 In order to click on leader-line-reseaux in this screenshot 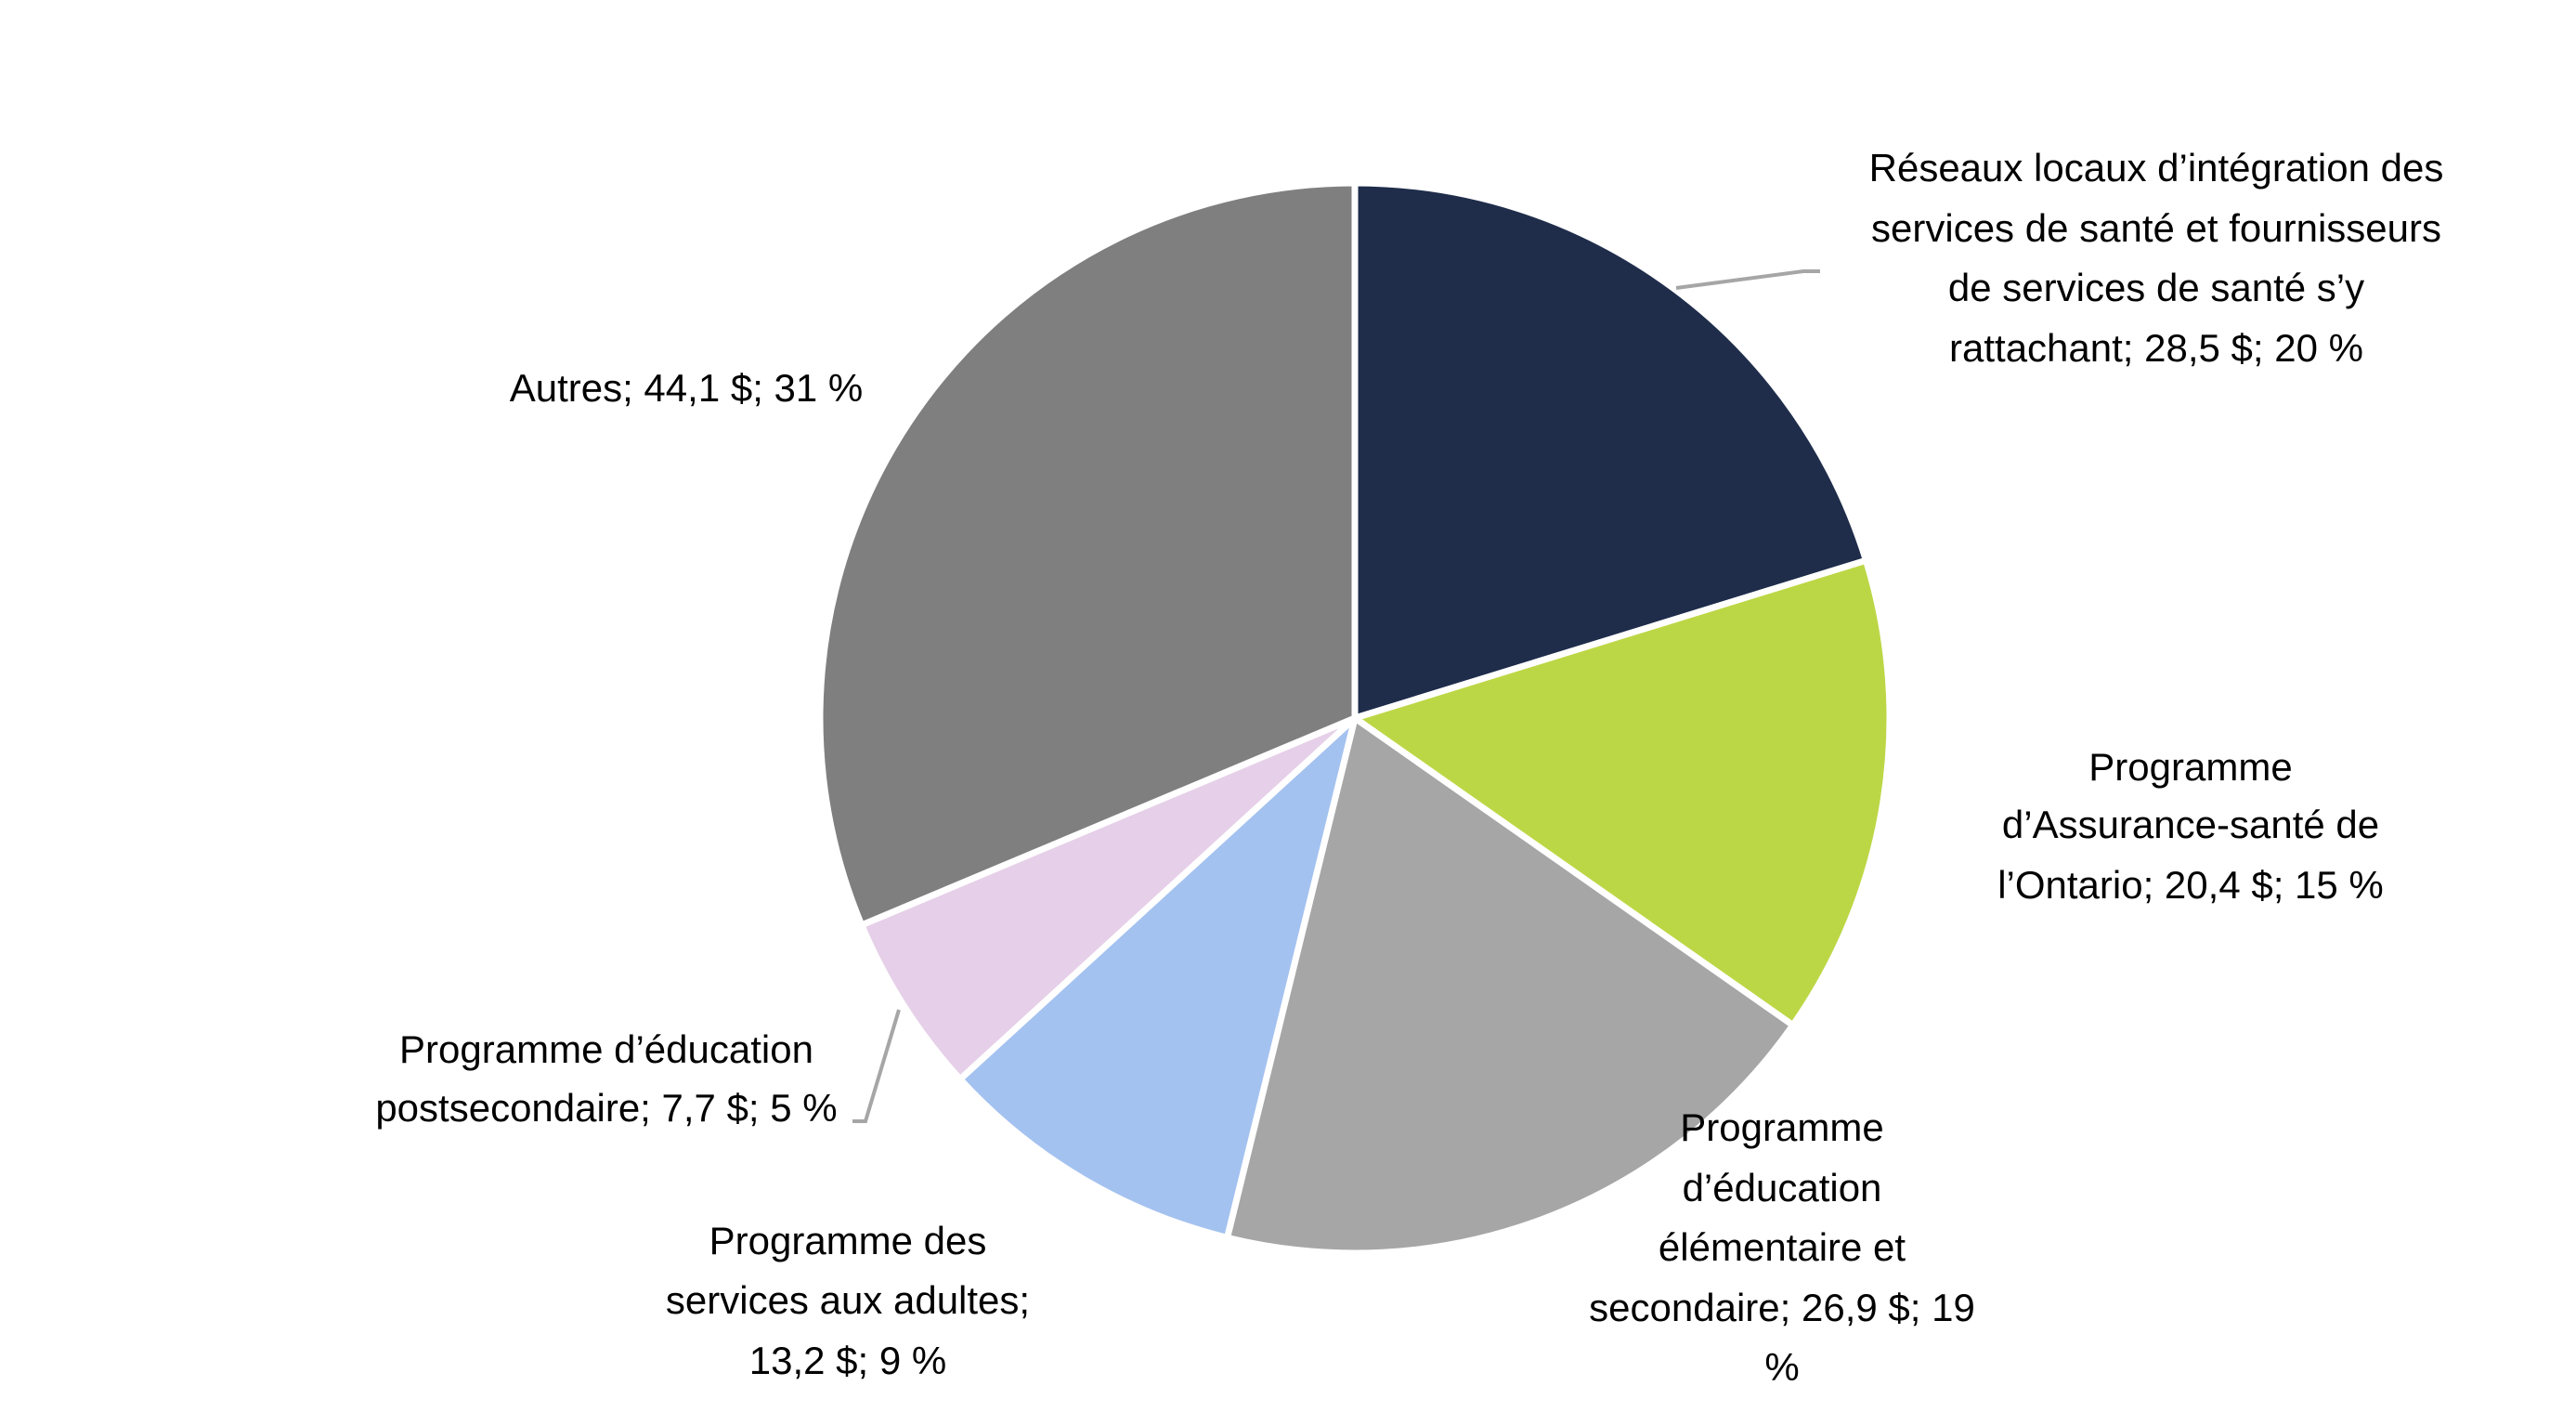, I will do `click(1747, 279)`.